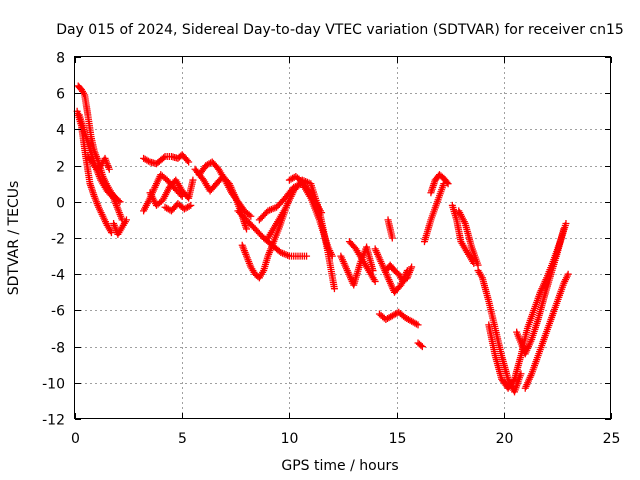  I want to click on y-tick-label: 8, so click(60, 59).